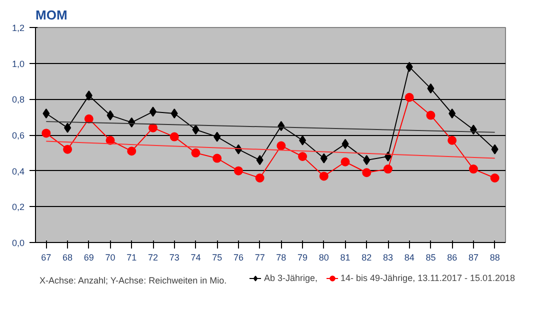 The height and width of the screenshot is (320, 541). What do you see at coordinates (18, 207) in the screenshot?
I see `y-tick-label: 0,2` at bounding box center [18, 207].